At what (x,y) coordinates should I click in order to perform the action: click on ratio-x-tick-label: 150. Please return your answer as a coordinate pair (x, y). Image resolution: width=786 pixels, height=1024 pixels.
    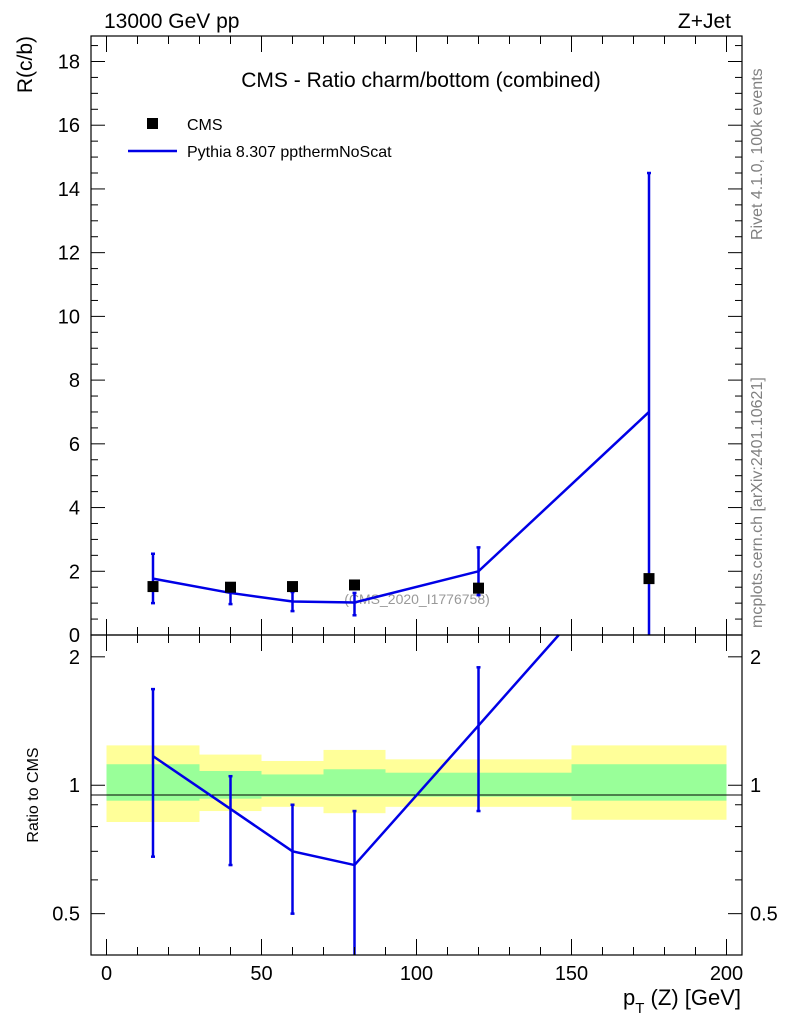
    Looking at the image, I should click on (571, 974).